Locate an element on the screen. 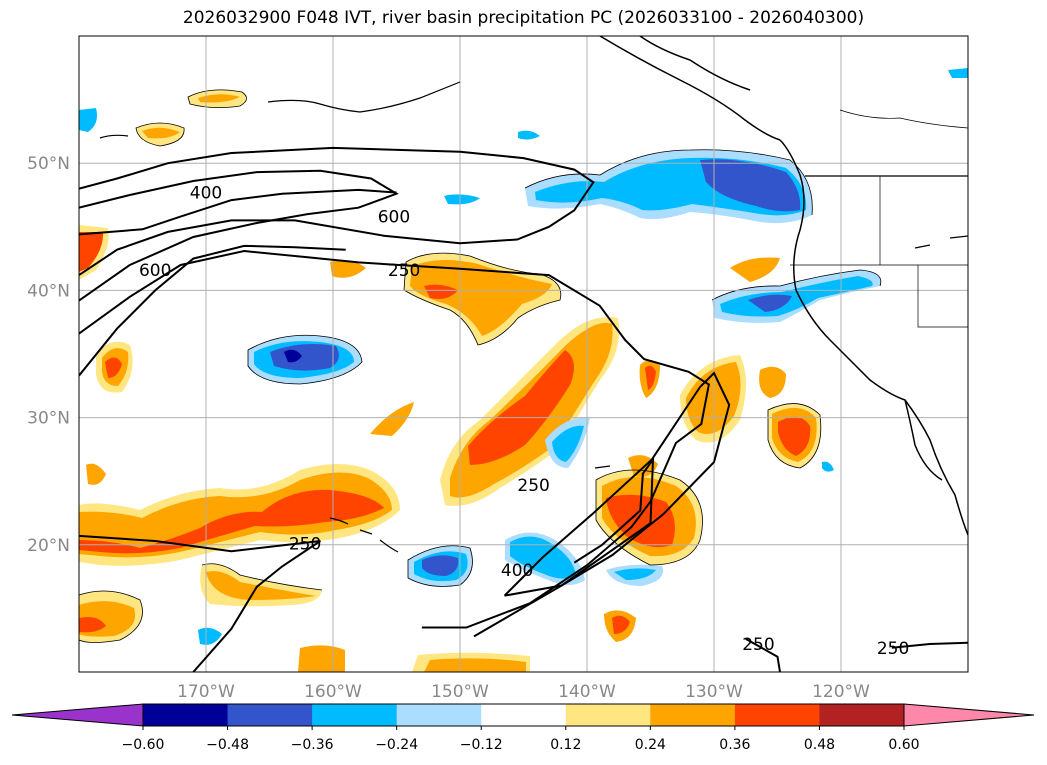 The image size is (1047, 765). colorbar-tick-label: 0.48 is located at coordinates (819, 745).